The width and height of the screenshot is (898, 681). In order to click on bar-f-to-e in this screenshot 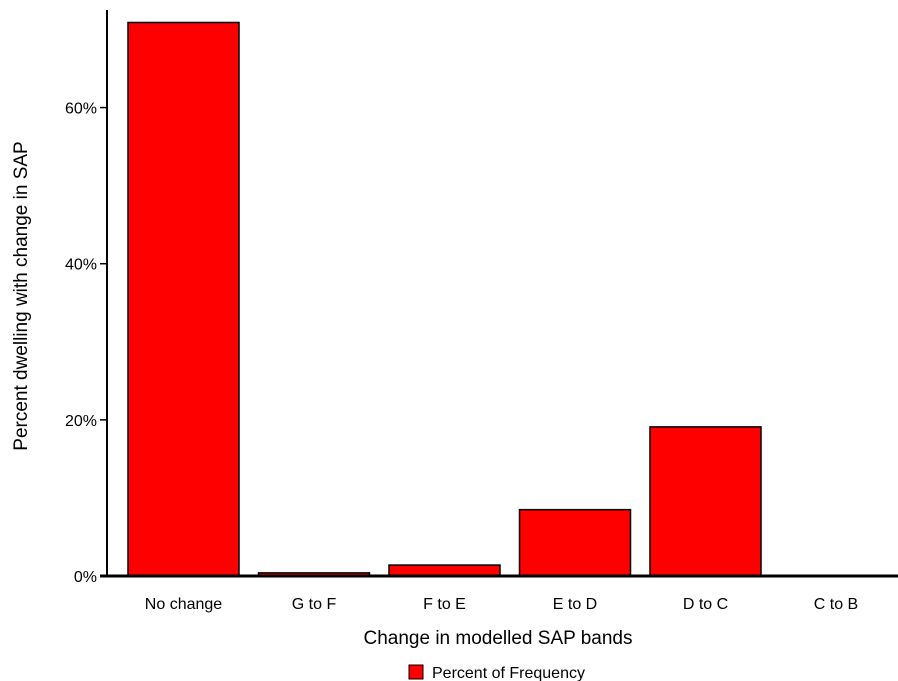, I will do `click(444, 570)`.